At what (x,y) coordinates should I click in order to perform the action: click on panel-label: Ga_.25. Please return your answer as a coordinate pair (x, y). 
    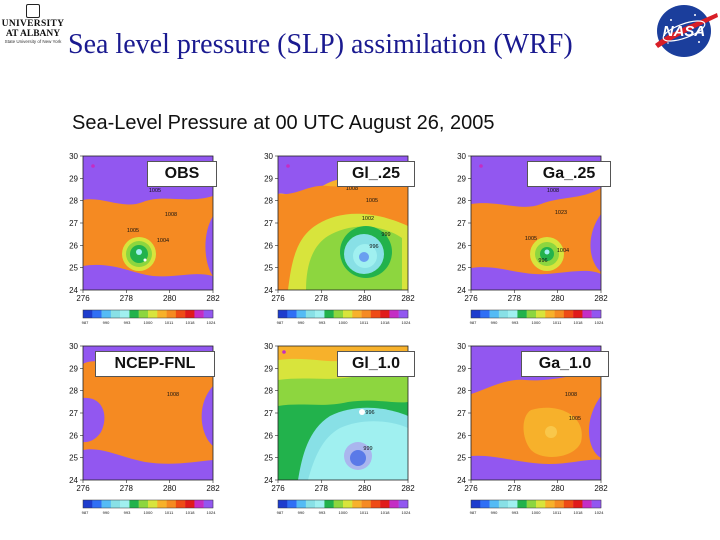
    Looking at the image, I should click on (569, 174).